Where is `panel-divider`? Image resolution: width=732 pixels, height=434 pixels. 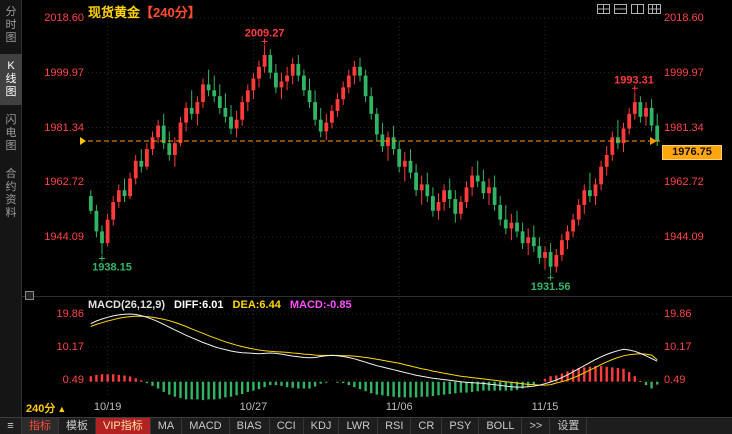 panel-divider is located at coordinates (377, 296).